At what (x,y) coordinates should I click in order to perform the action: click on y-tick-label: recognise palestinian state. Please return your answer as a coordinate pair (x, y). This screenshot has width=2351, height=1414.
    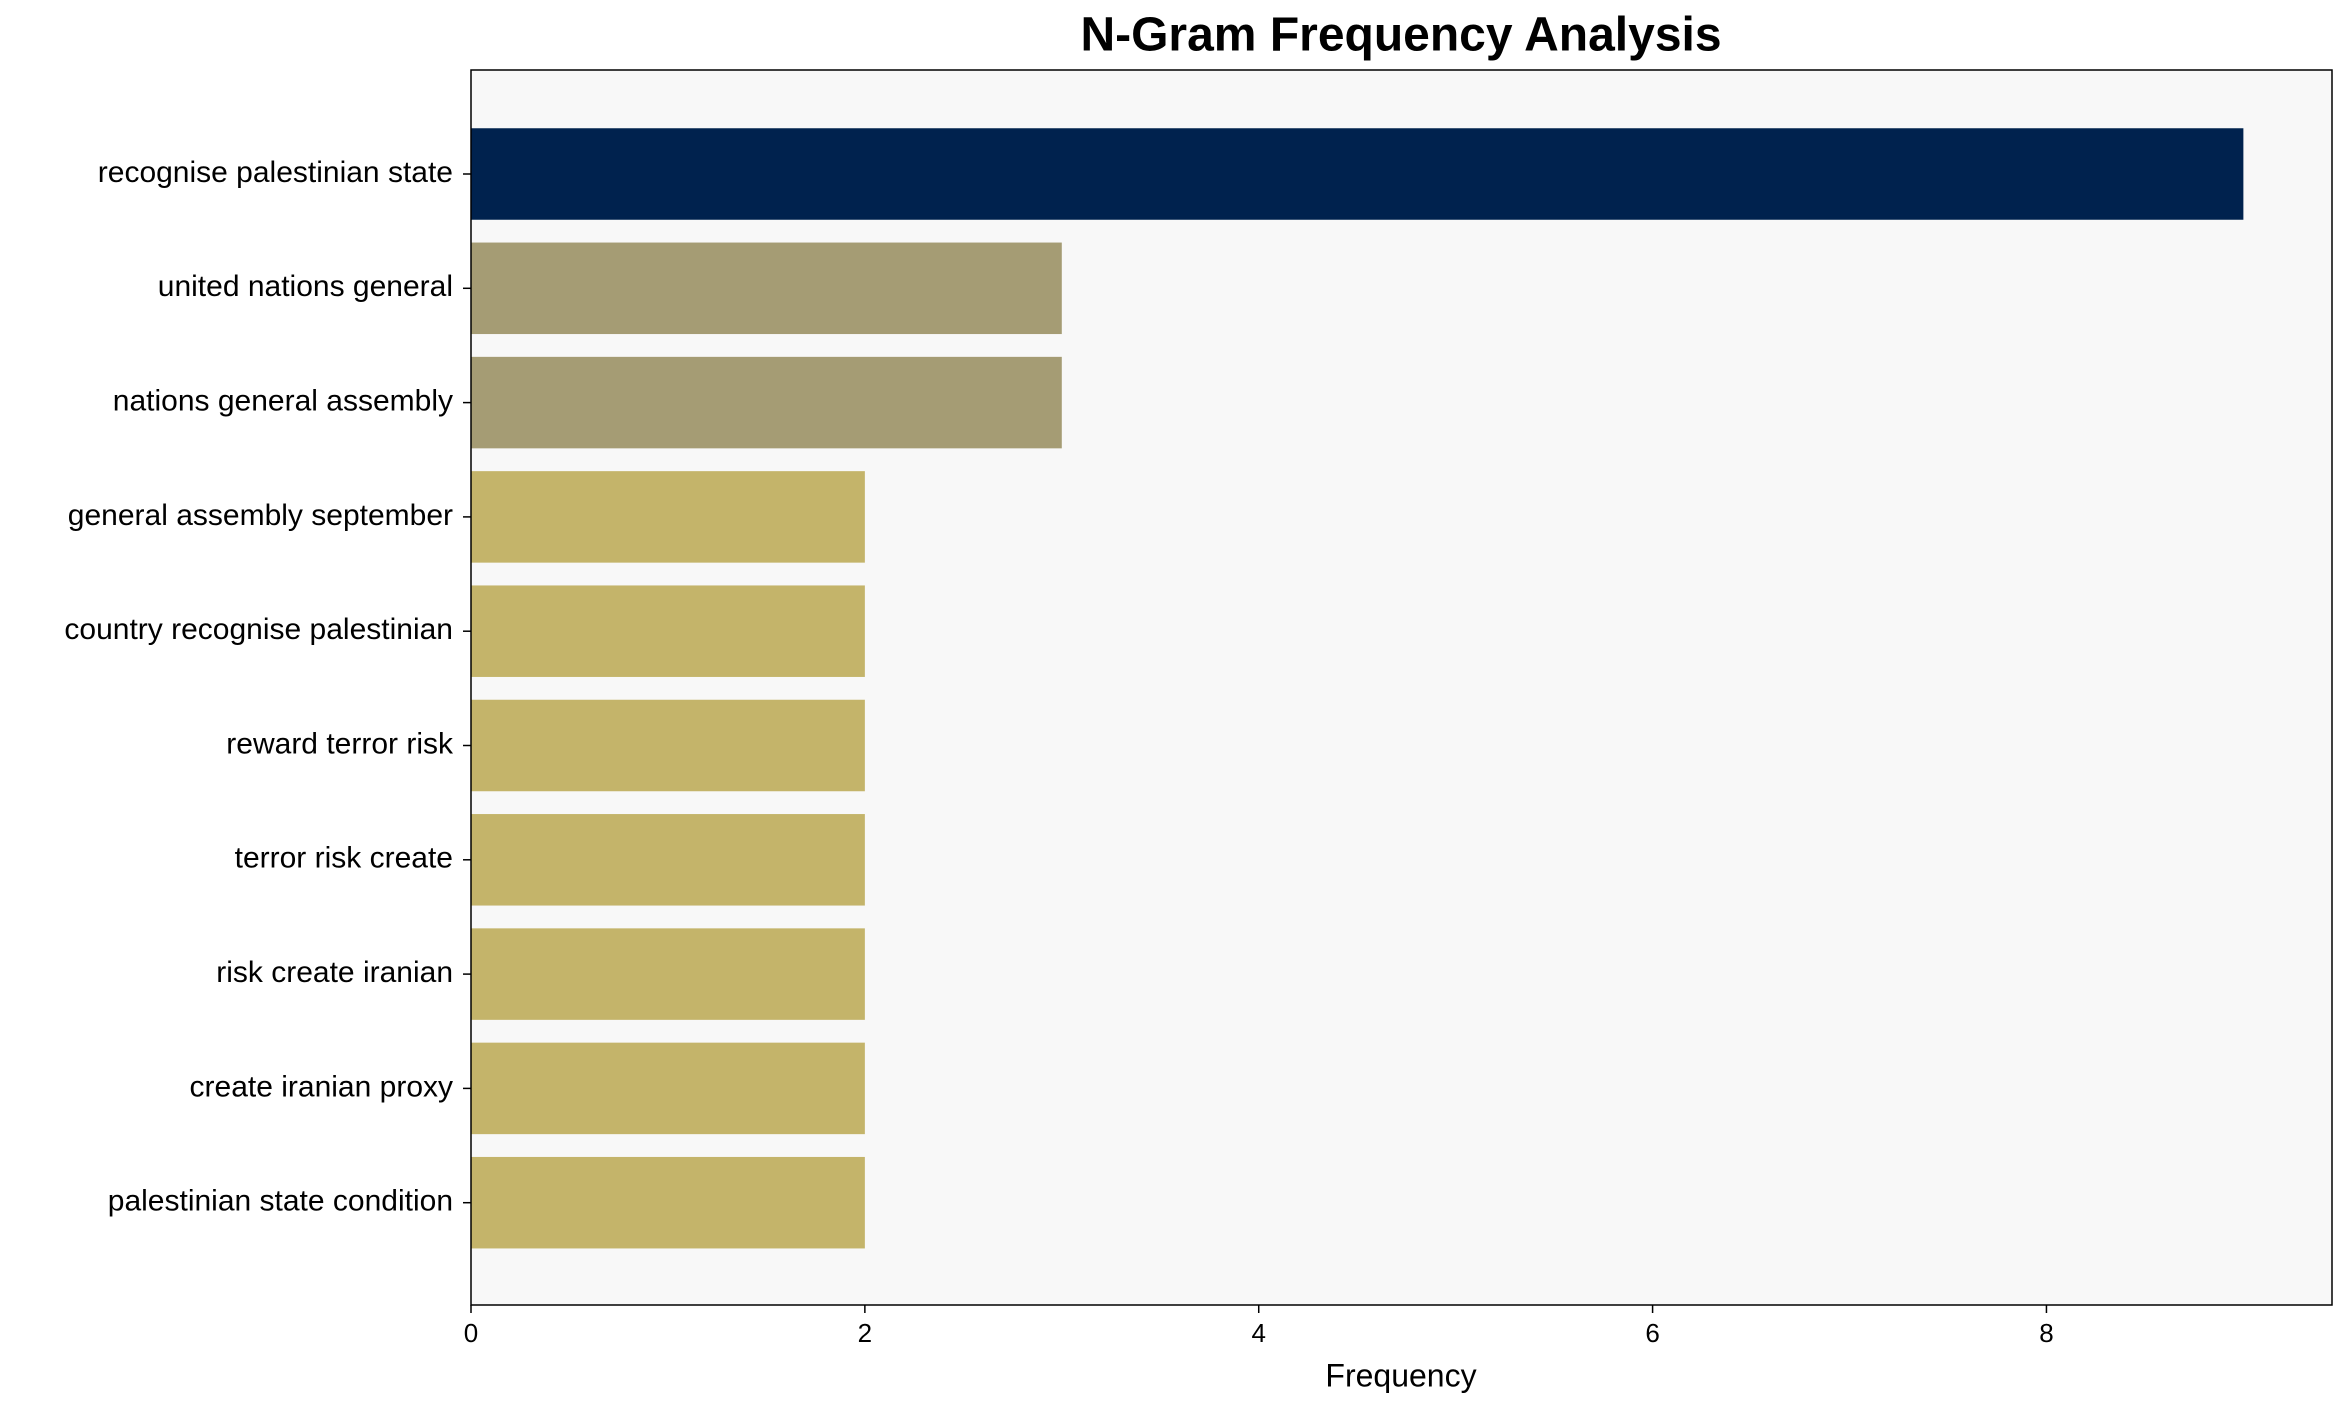
    Looking at the image, I should click on (275, 172).